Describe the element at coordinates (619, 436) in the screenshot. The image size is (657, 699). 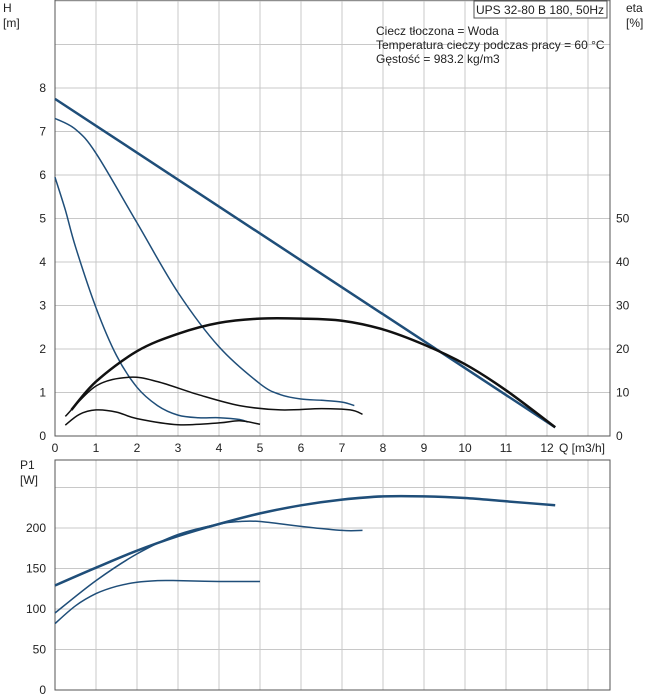
I see `efficiency-tick-label: 0` at that location.